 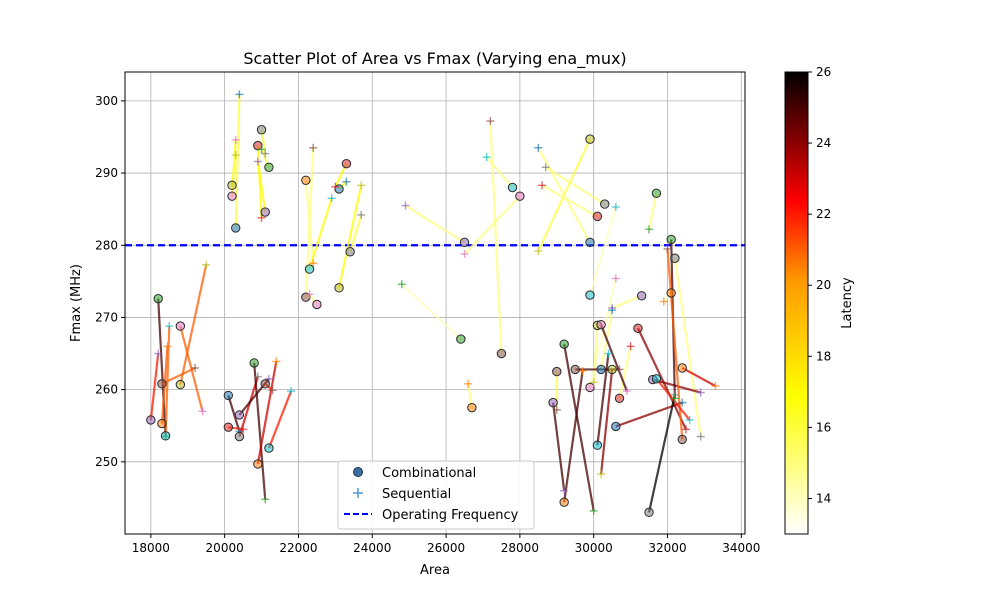 I want to click on legend-sequential-marker, so click(x=358, y=493).